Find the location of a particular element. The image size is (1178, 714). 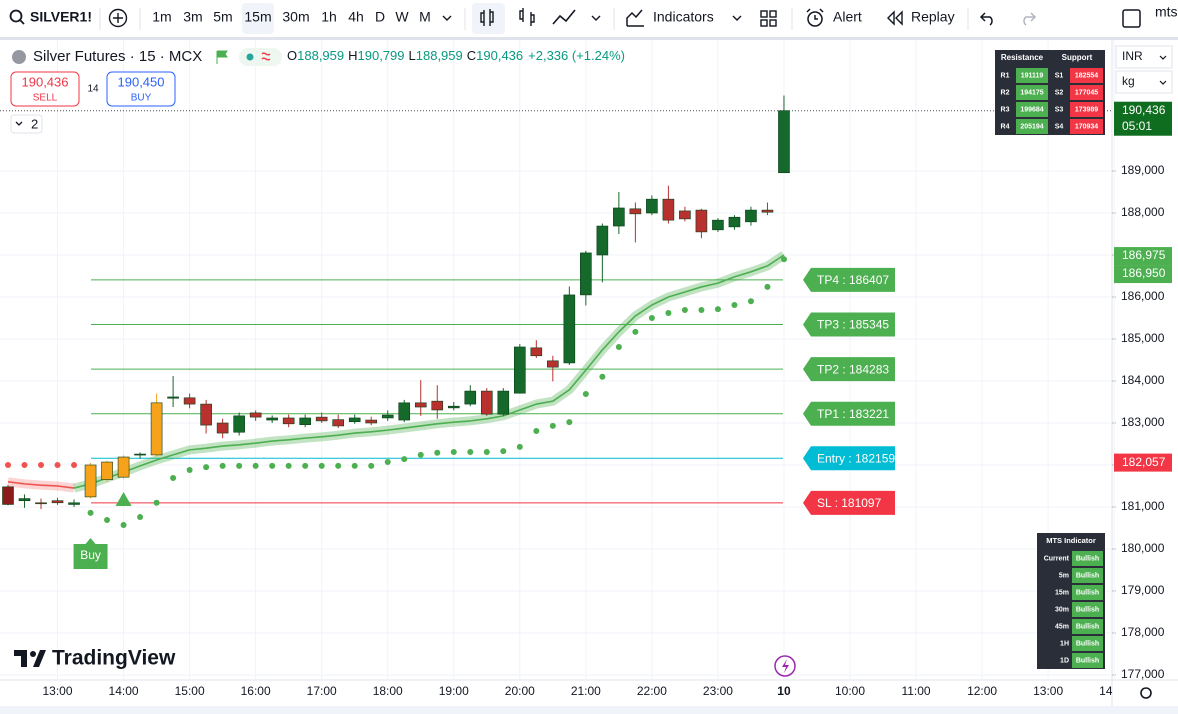

event-icon is located at coordinates (785, 666).